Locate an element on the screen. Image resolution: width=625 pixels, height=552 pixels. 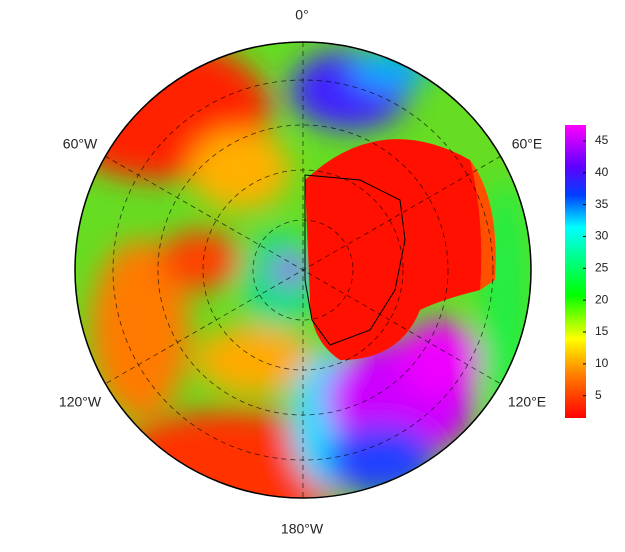
colorbar-tick-label: 35 is located at coordinates (602, 204).